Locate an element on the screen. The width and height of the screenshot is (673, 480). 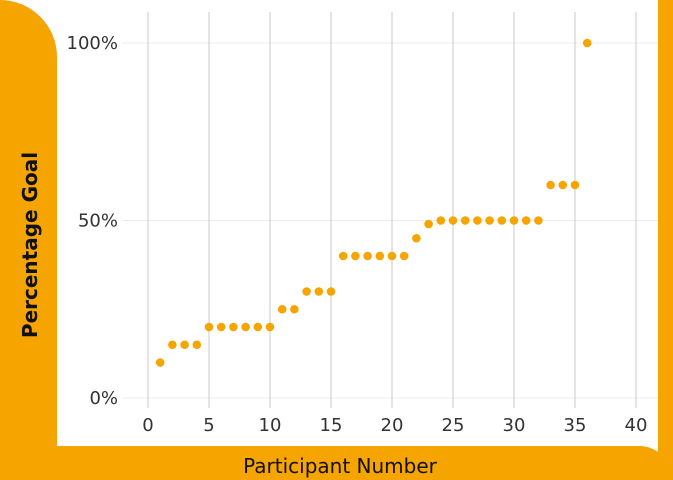
x-tick-label: 40 is located at coordinates (636, 425).